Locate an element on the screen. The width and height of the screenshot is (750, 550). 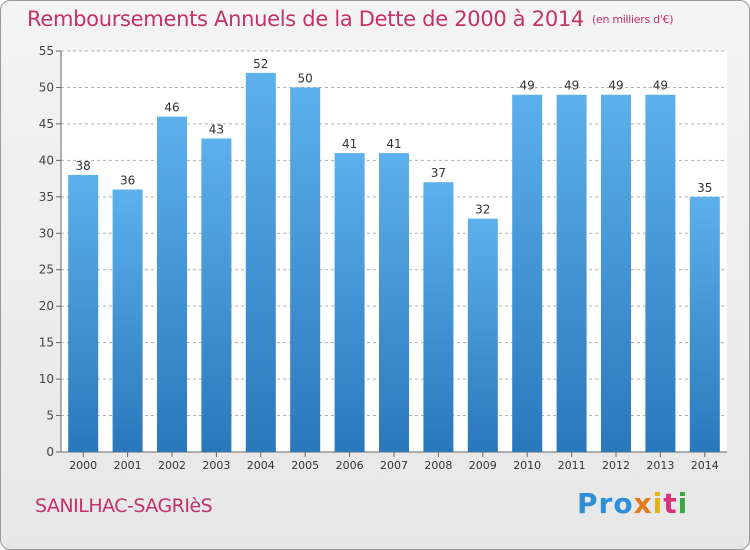
data-label-2001: 36 is located at coordinates (127, 181).